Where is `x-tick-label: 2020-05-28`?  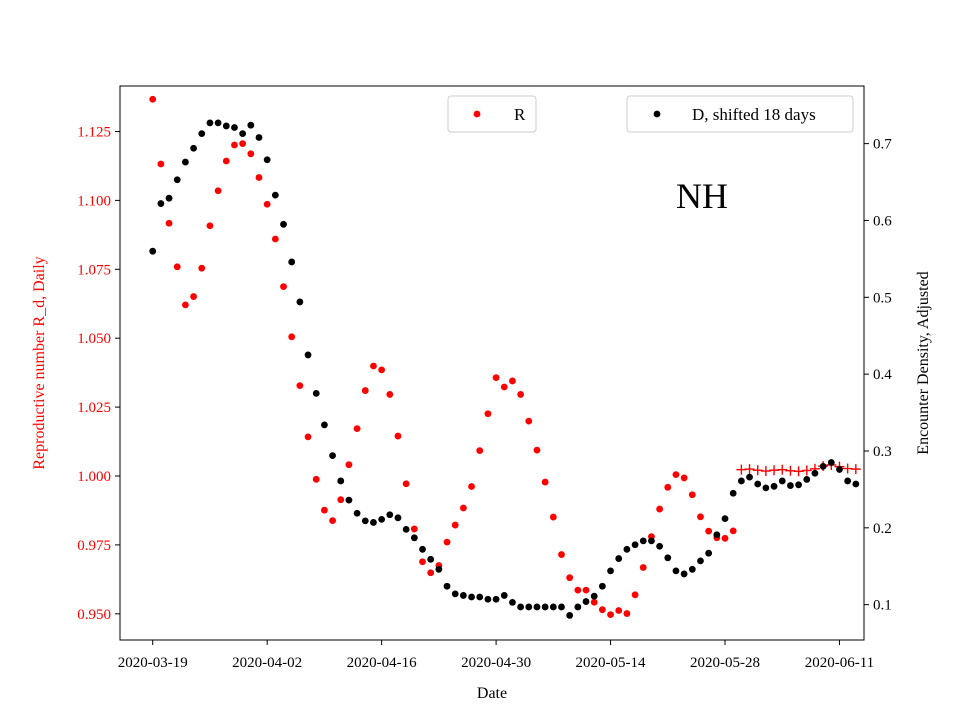 x-tick-label: 2020-05-28 is located at coordinates (725, 663).